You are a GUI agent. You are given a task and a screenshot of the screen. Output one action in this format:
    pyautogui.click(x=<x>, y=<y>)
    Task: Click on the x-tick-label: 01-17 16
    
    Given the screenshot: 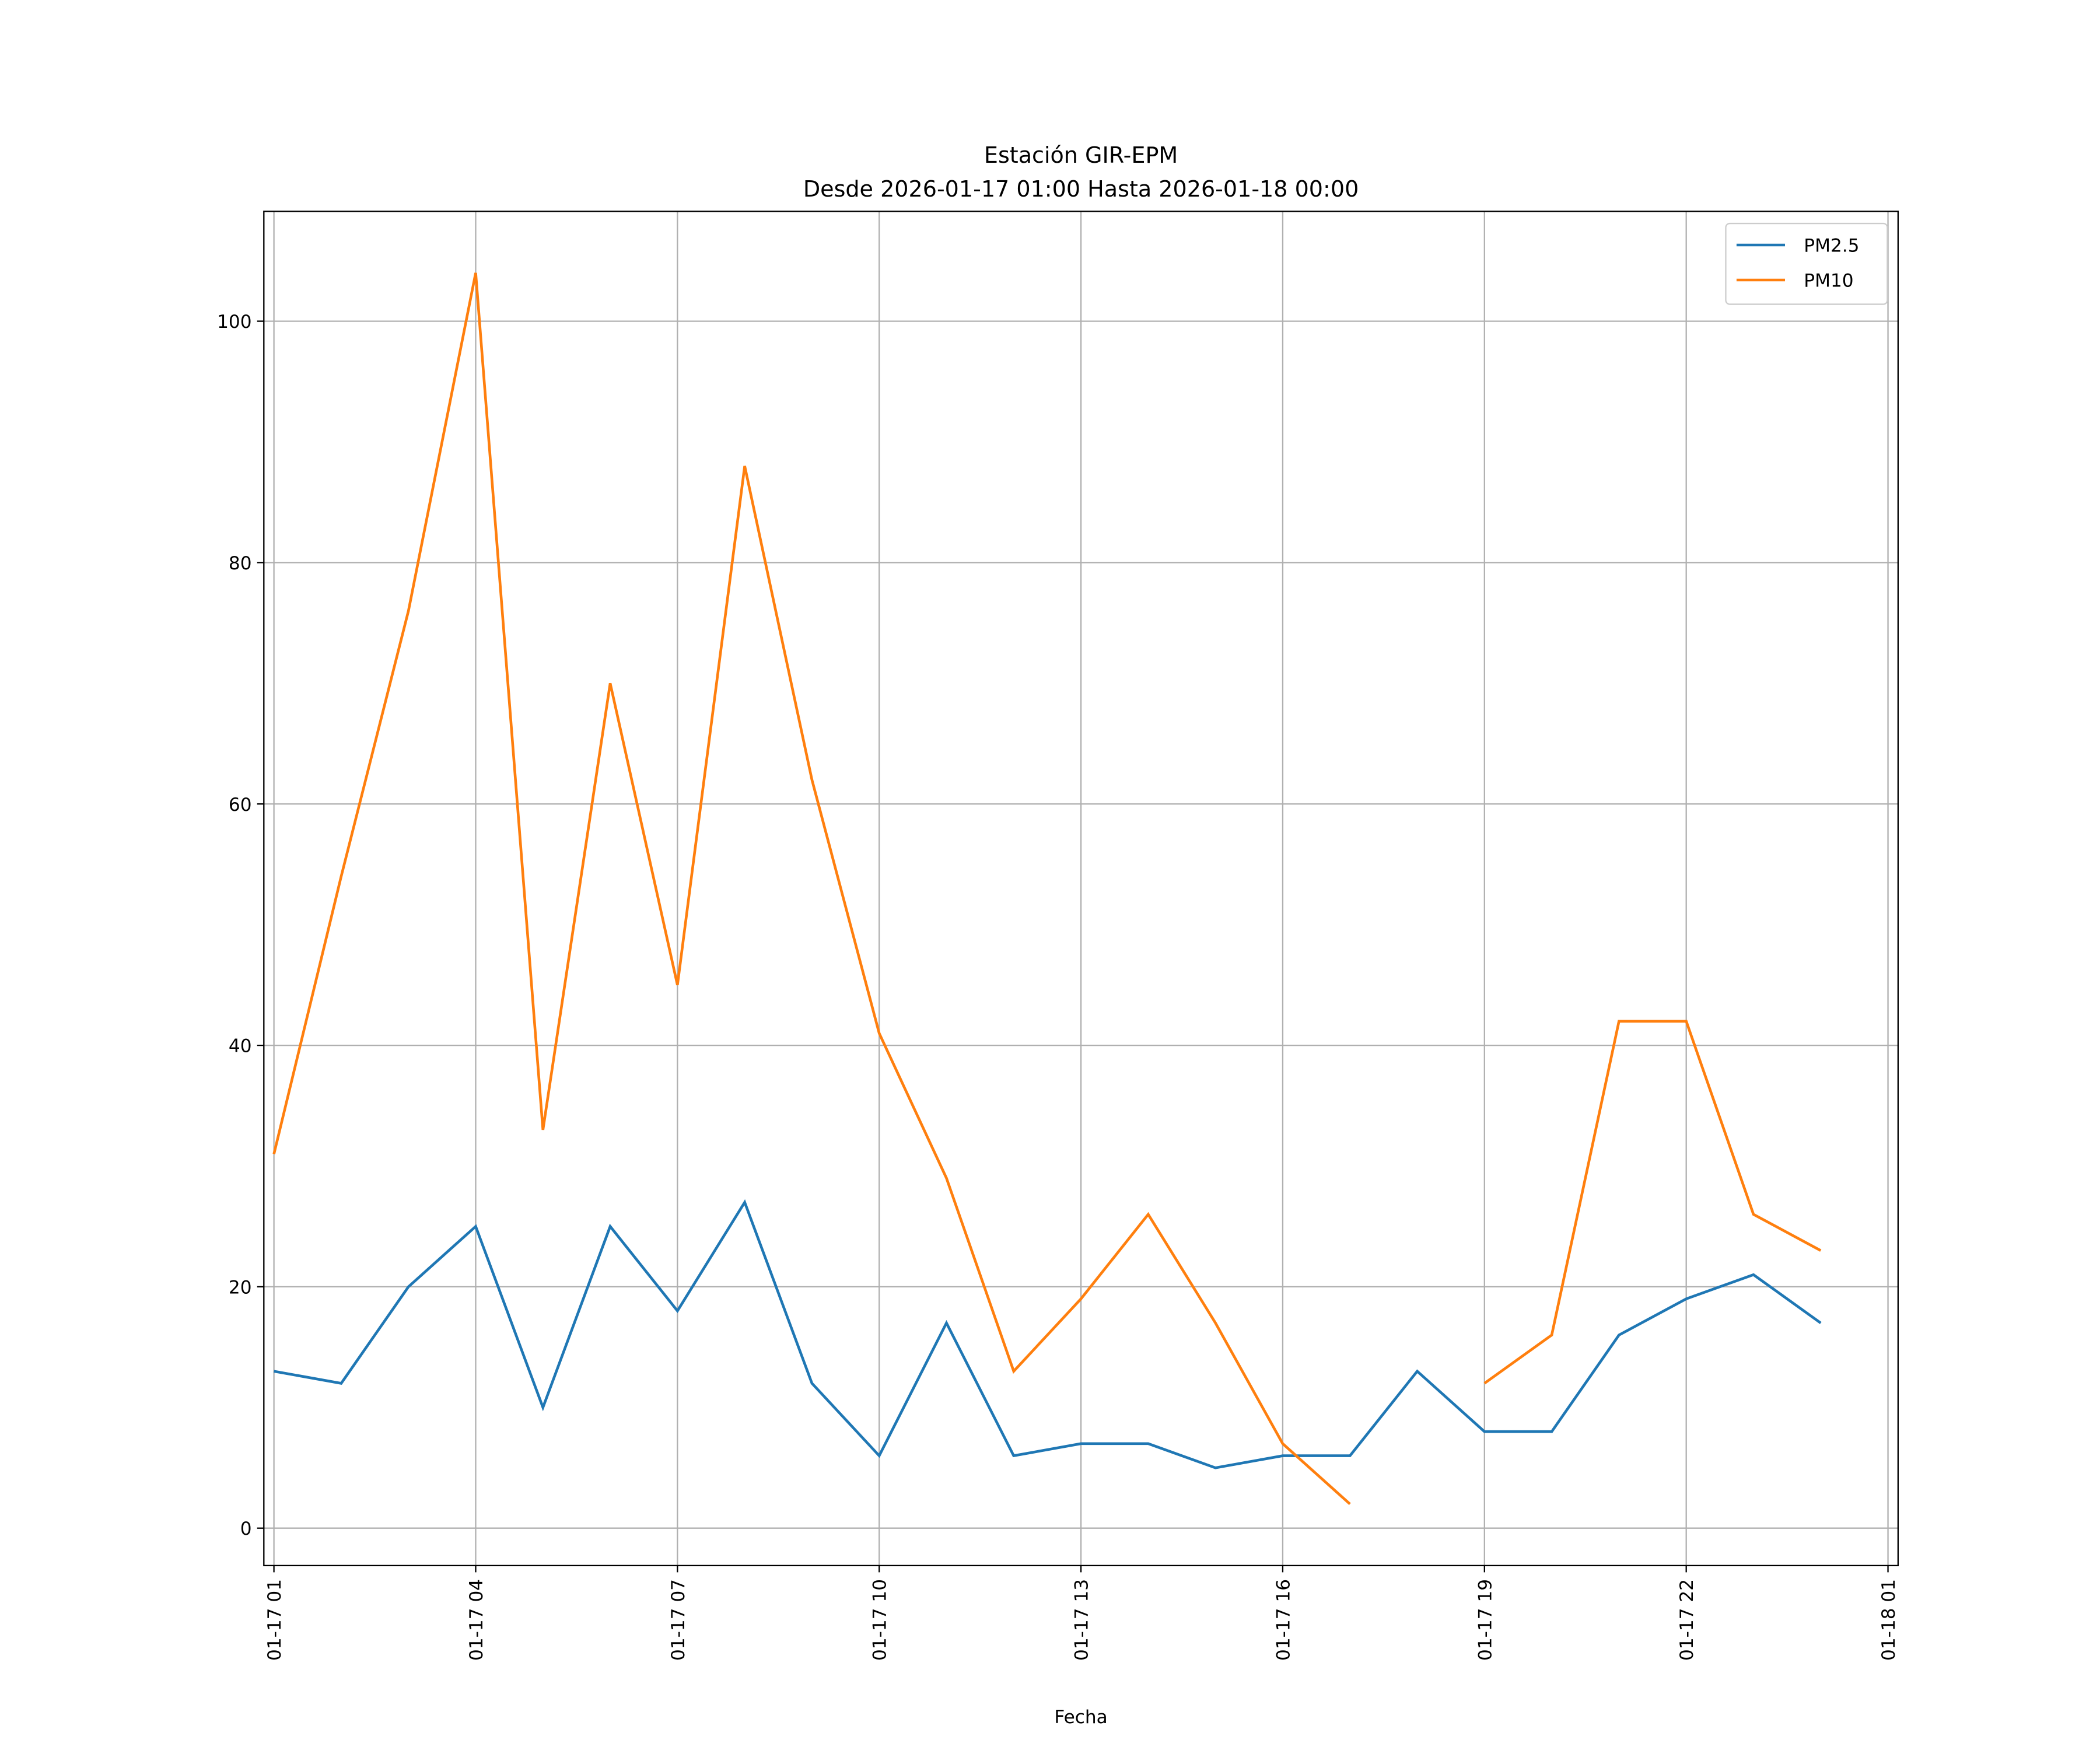 What is the action you would take?
    pyautogui.click(x=1283, y=1620)
    